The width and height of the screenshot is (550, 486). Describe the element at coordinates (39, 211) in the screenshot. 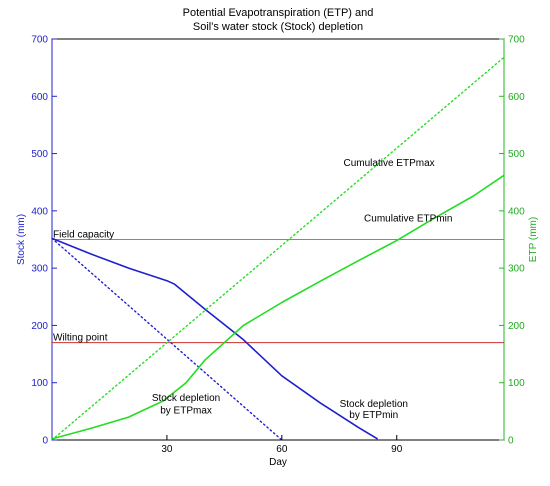

I see `left-tick-label: 400` at that location.